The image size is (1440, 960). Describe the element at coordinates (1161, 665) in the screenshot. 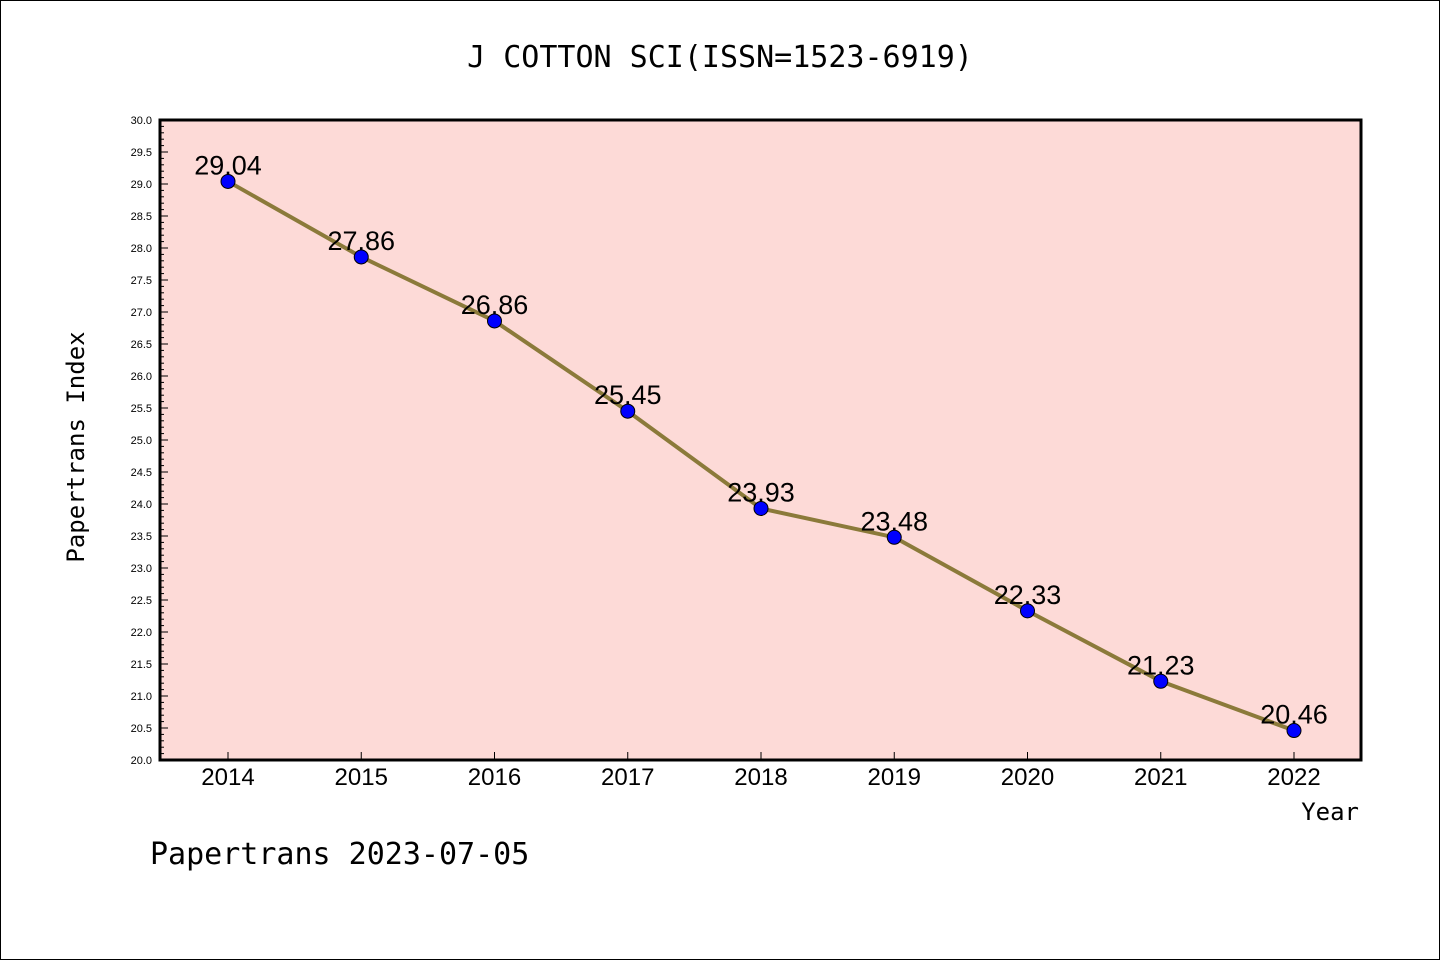

I see `data-label: 21.23` at that location.